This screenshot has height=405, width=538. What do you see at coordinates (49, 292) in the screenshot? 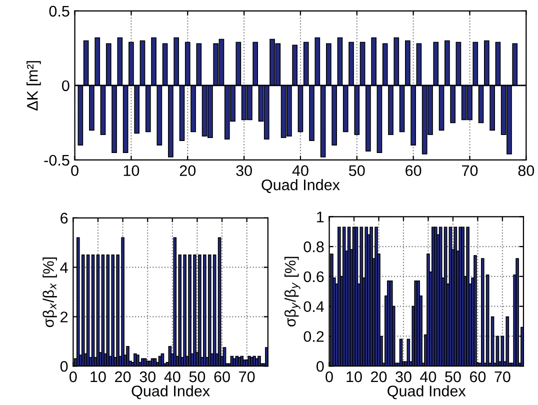
I see `y-axis-title: σβ$_{x}$/β$_{x}$ [%]` at bounding box center [49, 292].